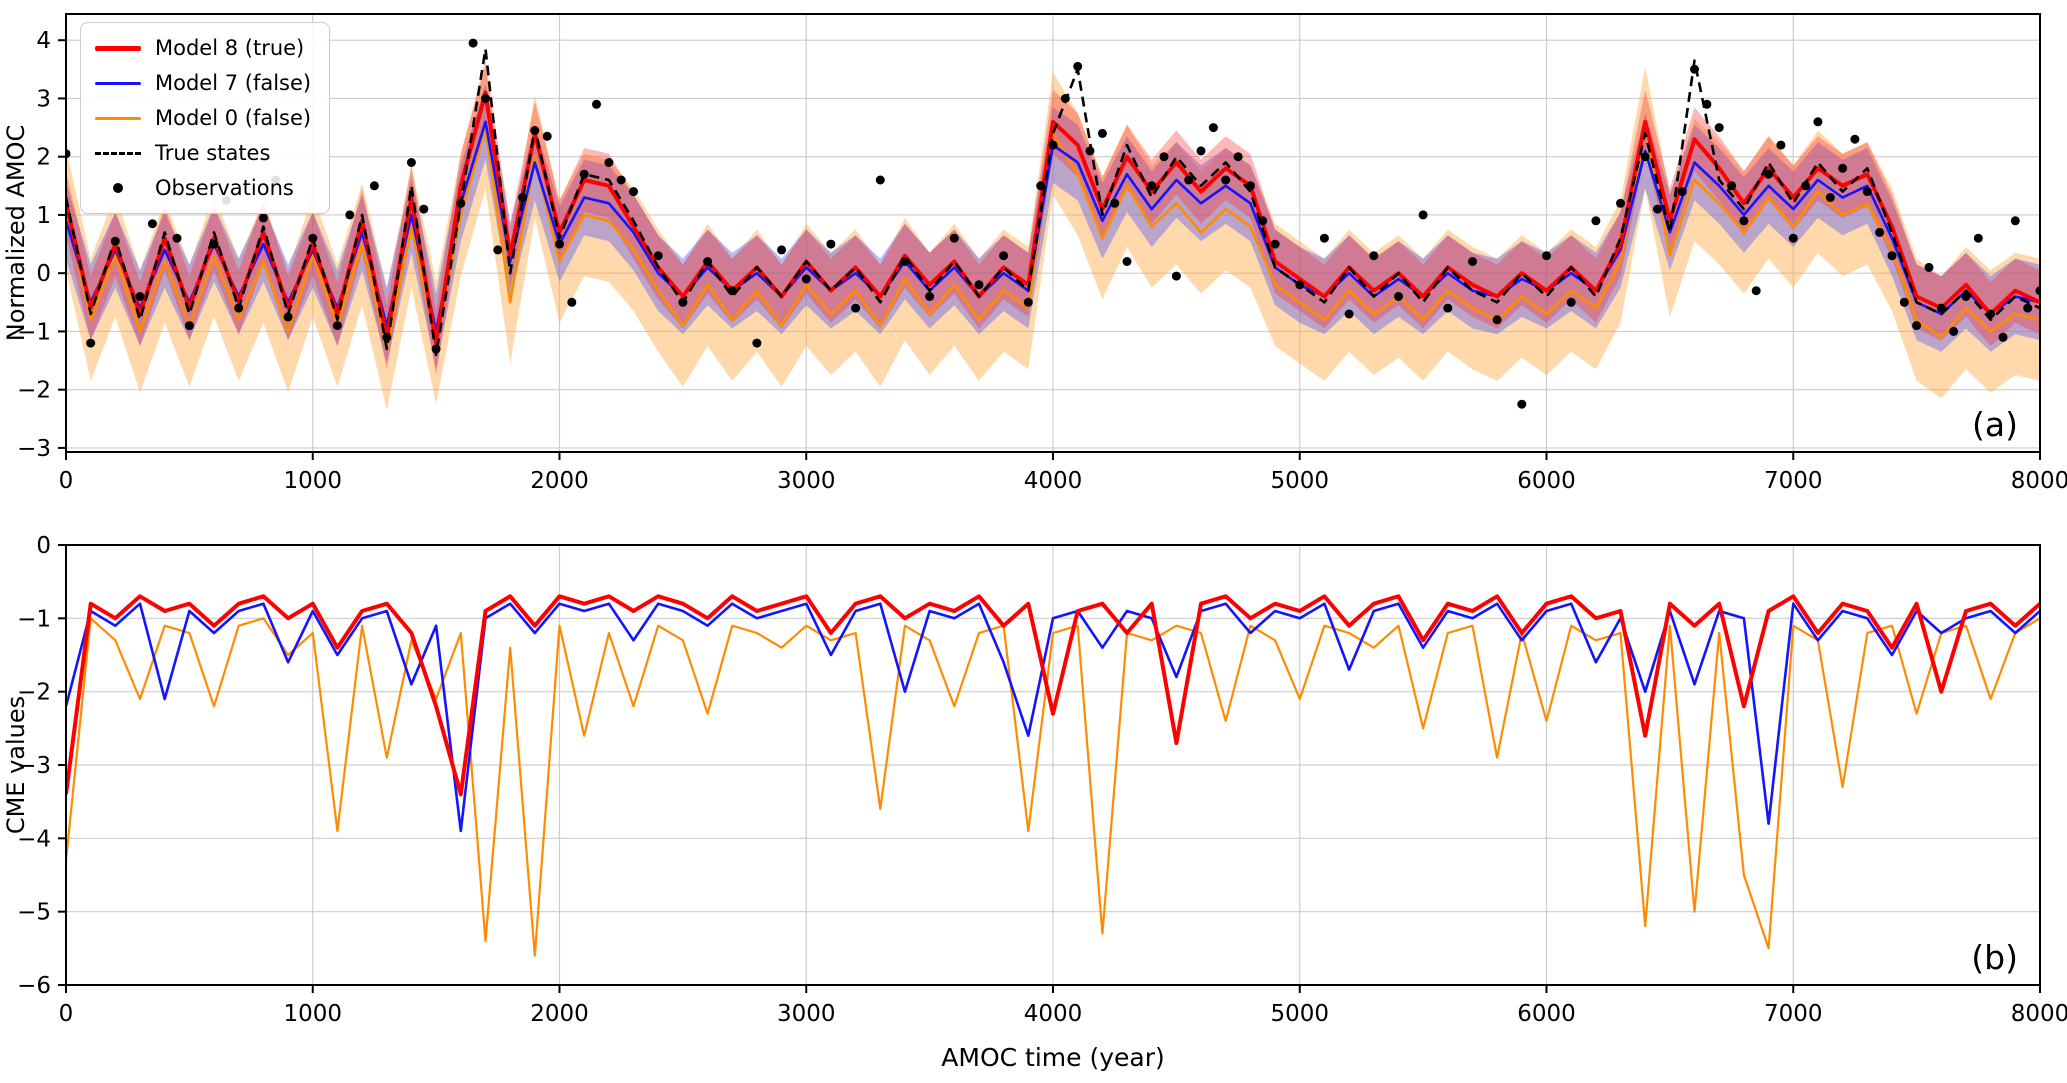 The image size is (2067, 1083). What do you see at coordinates (34, 391) in the screenshot?
I see `y-tick-label: −2` at bounding box center [34, 391].